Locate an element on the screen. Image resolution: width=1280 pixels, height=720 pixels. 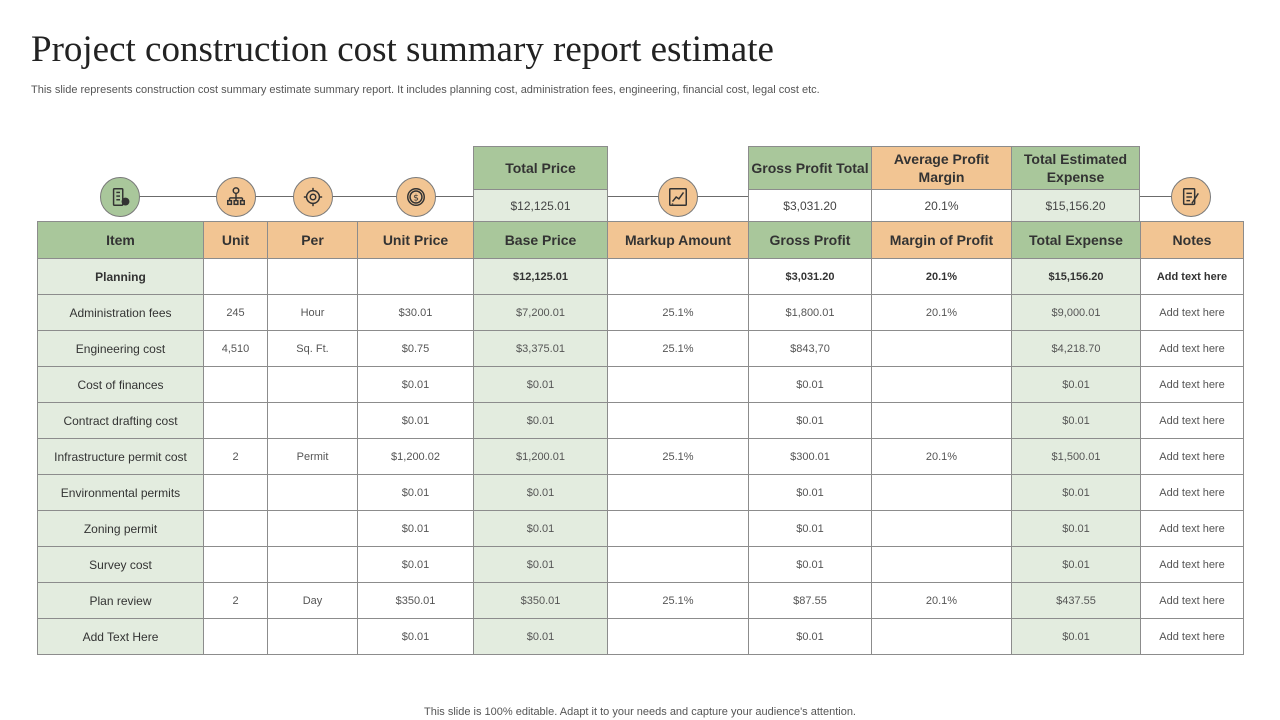
cell-base-price: $1,200.01 is located at coordinates (540, 456).